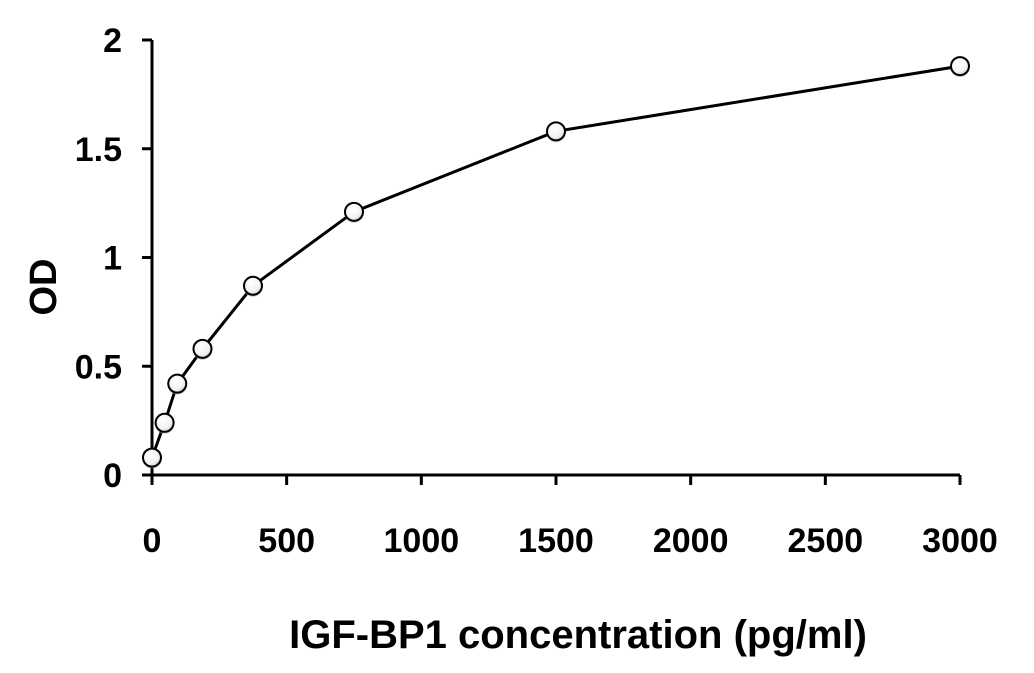 This screenshot has width=1034, height=673. What do you see at coordinates (286, 541) in the screenshot?
I see `x-tick-label: 500` at bounding box center [286, 541].